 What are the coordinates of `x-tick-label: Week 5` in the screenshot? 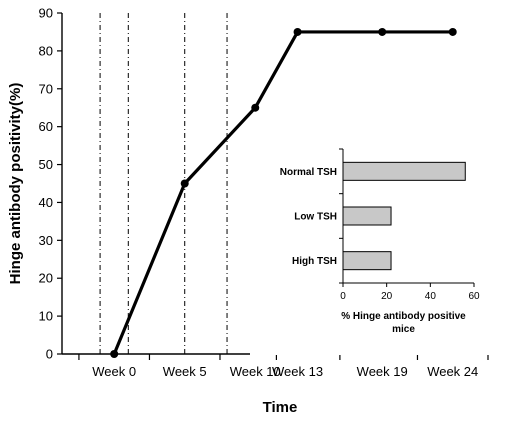 It's located at (185, 371).